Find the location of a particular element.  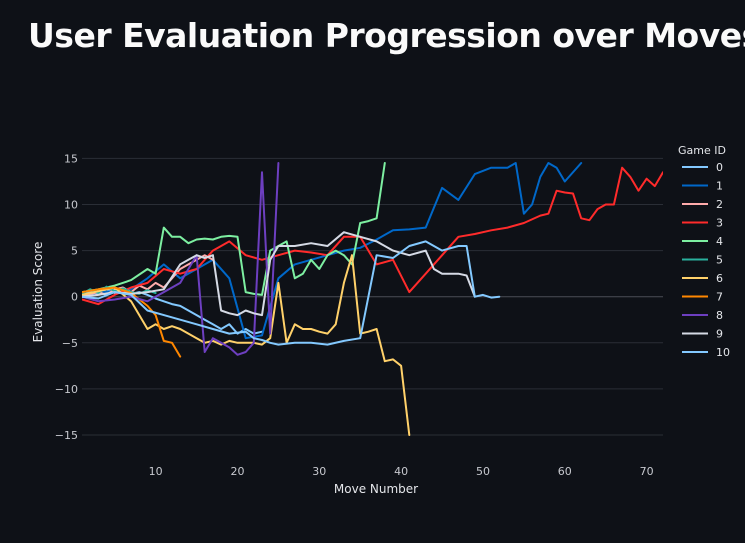

legend-item-game-6: 6 is located at coordinates (702, 278).